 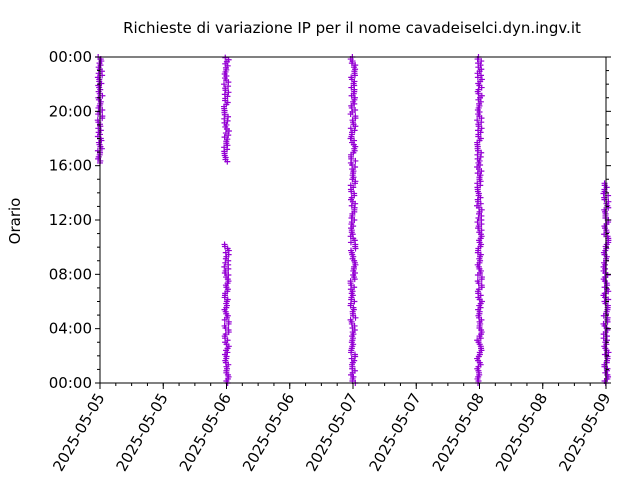 I want to click on y-tick-label: 20:00, so click(x=70, y=111).